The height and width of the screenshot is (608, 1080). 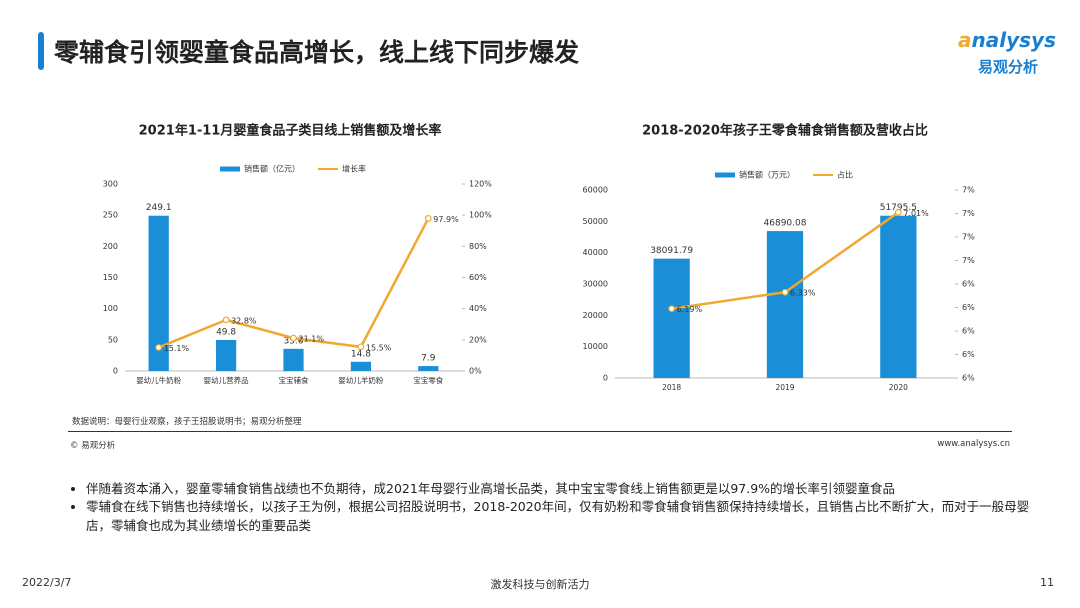 I want to click on y-tick-label: 30000, so click(x=595, y=284).